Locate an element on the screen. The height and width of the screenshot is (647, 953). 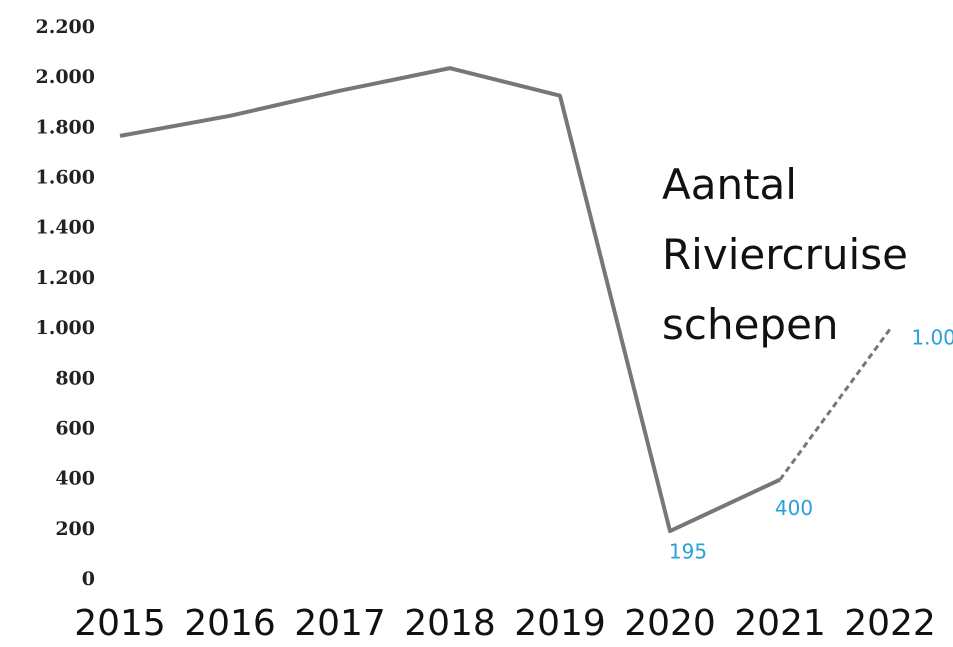
x-tick-label: 2020 is located at coordinates (670, 623).